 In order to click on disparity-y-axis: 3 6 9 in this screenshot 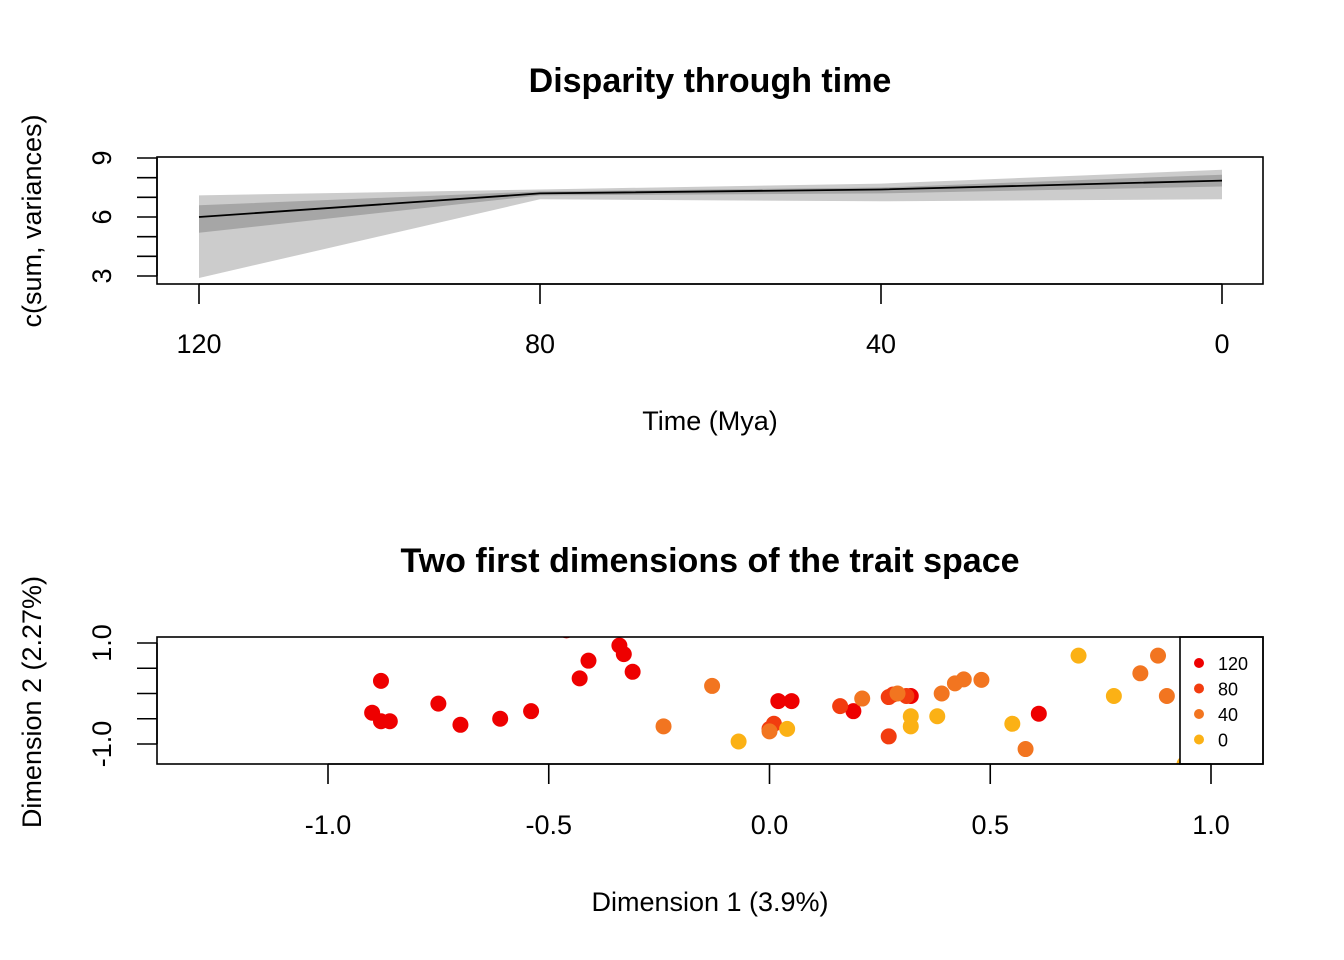, I will do `click(122, 217)`.